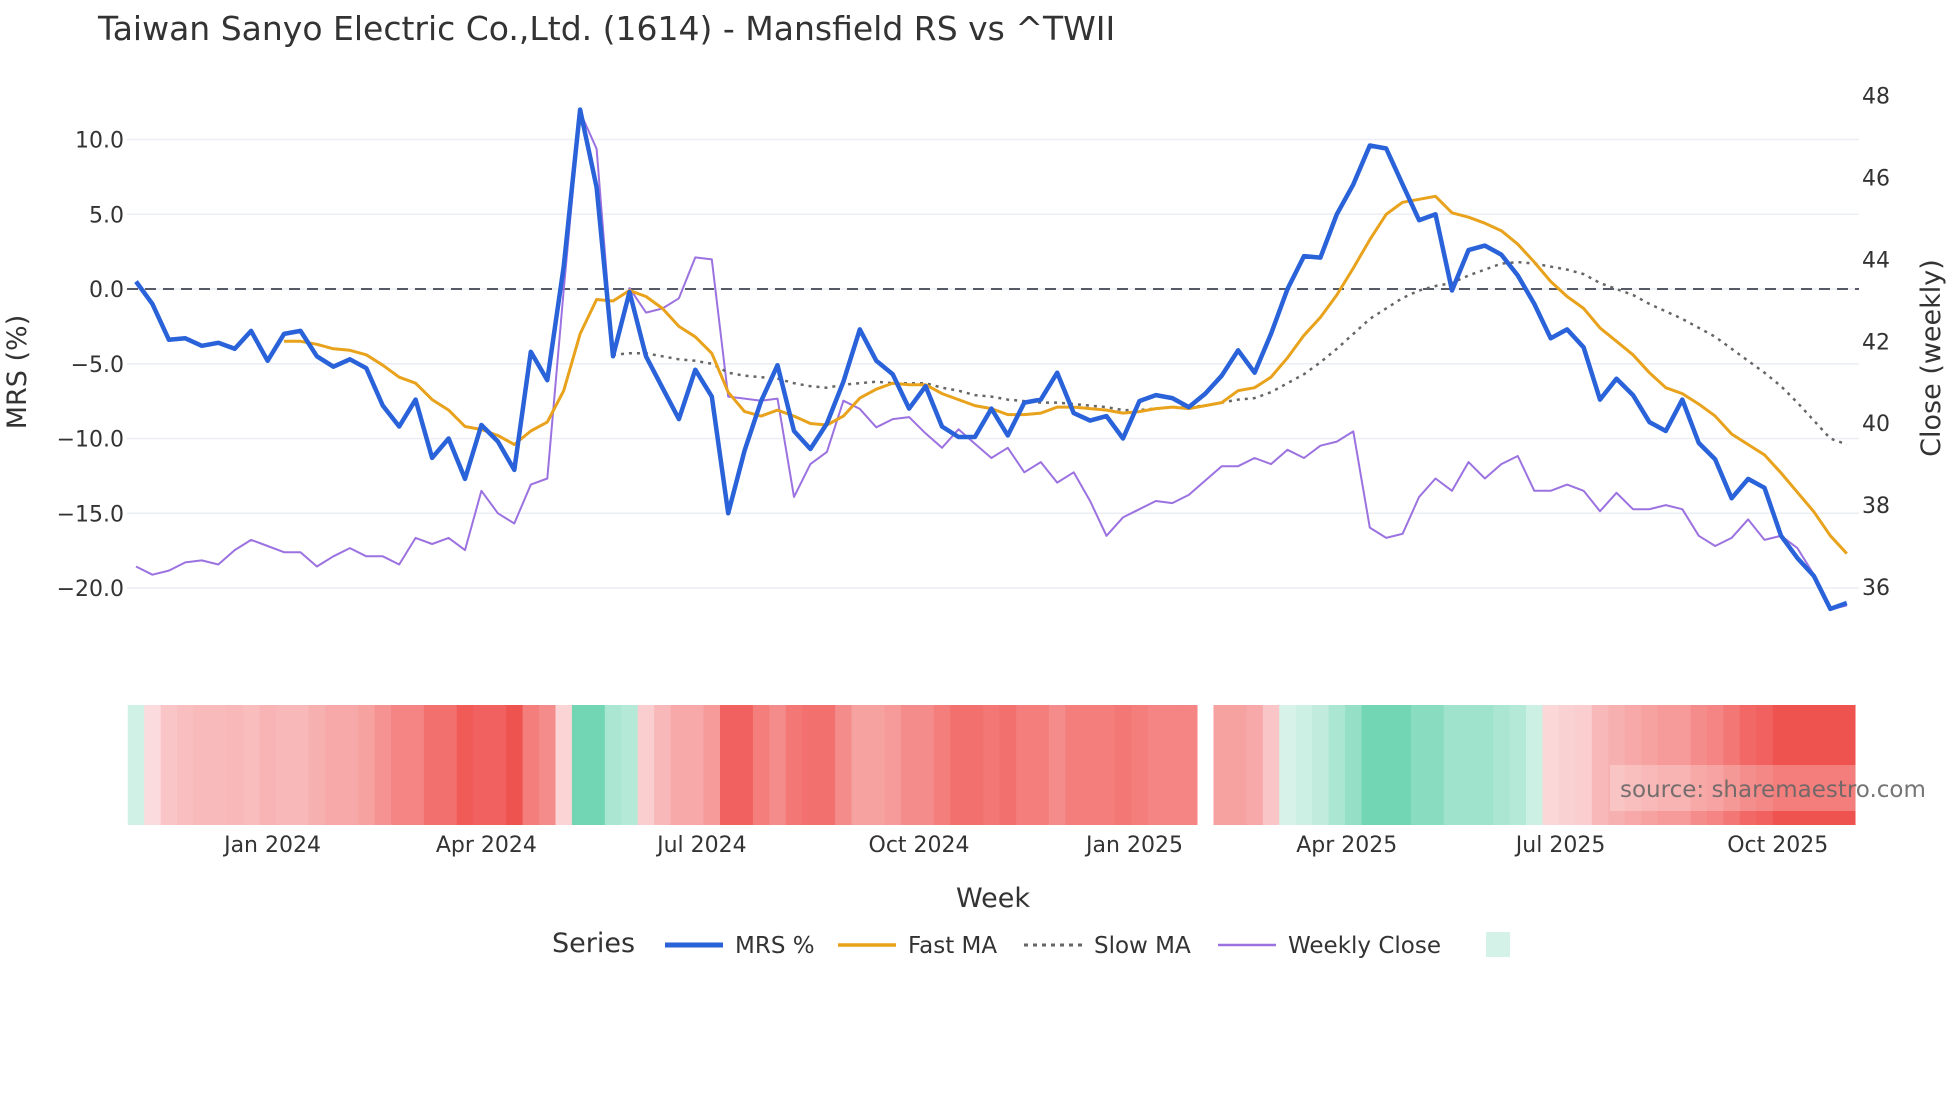  I want to click on y2-axis-ticks: 48 46 44 42 40 38 36, so click(1876, 343).